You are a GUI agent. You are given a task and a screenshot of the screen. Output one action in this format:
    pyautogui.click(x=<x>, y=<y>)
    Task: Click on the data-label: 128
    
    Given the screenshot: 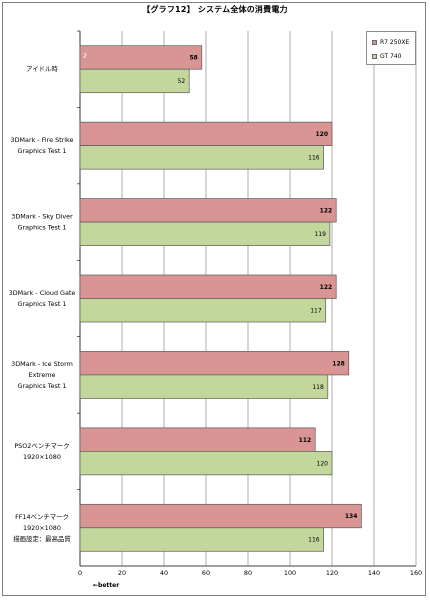 What is the action you would take?
    pyautogui.click(x=338, y=363)
    